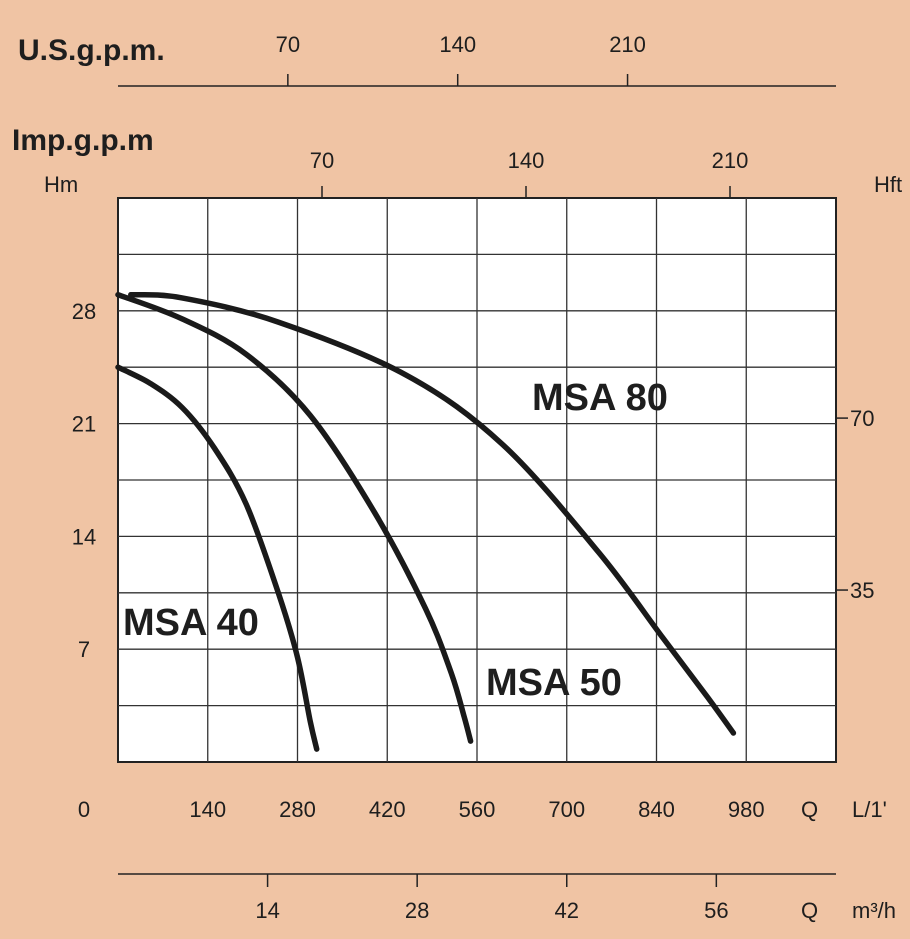  Describe the element at coordinates (888, 184) in the screenshot. I see `right-axis-label: Hft` at that location.